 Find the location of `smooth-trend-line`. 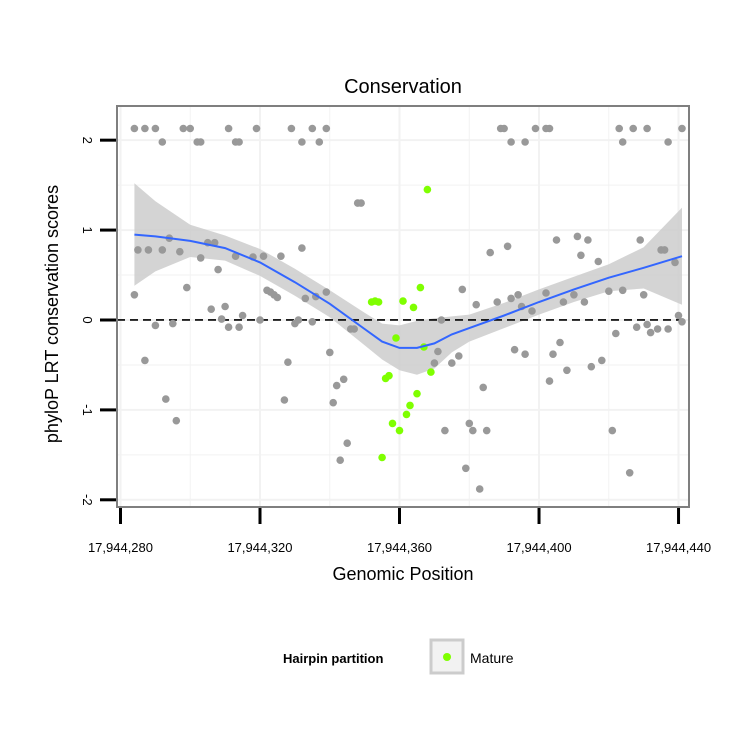

smooth-trend-line is located at coordinates (408, 291).